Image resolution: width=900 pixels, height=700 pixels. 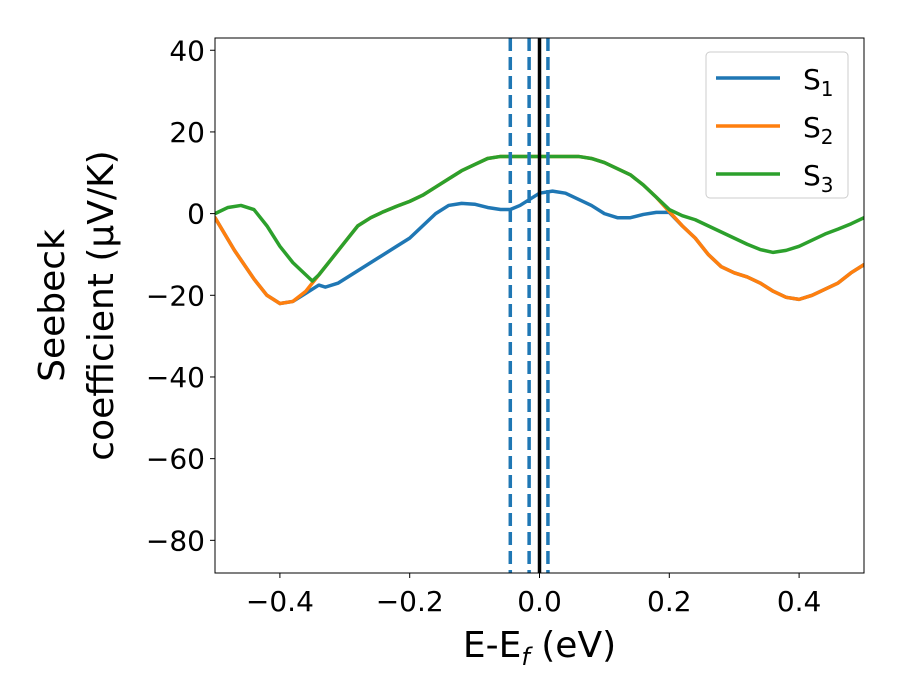 I want to click on legend-label-s1: S1, so click(x=818, y=82).